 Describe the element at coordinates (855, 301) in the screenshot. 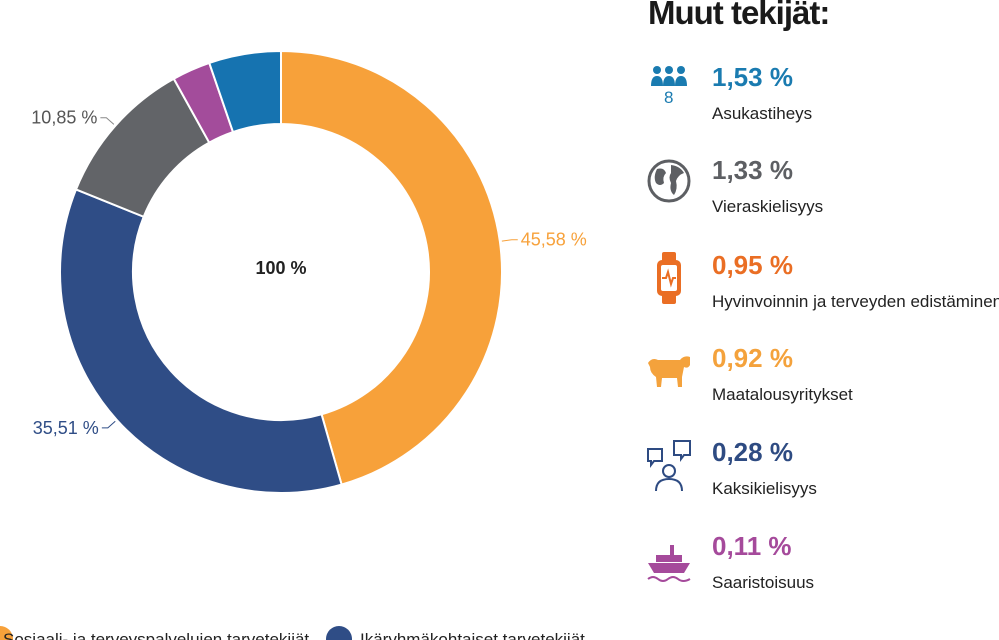

I see `factor-label: Hyvinvoinnin ja terveyden edistäminen` at that location.